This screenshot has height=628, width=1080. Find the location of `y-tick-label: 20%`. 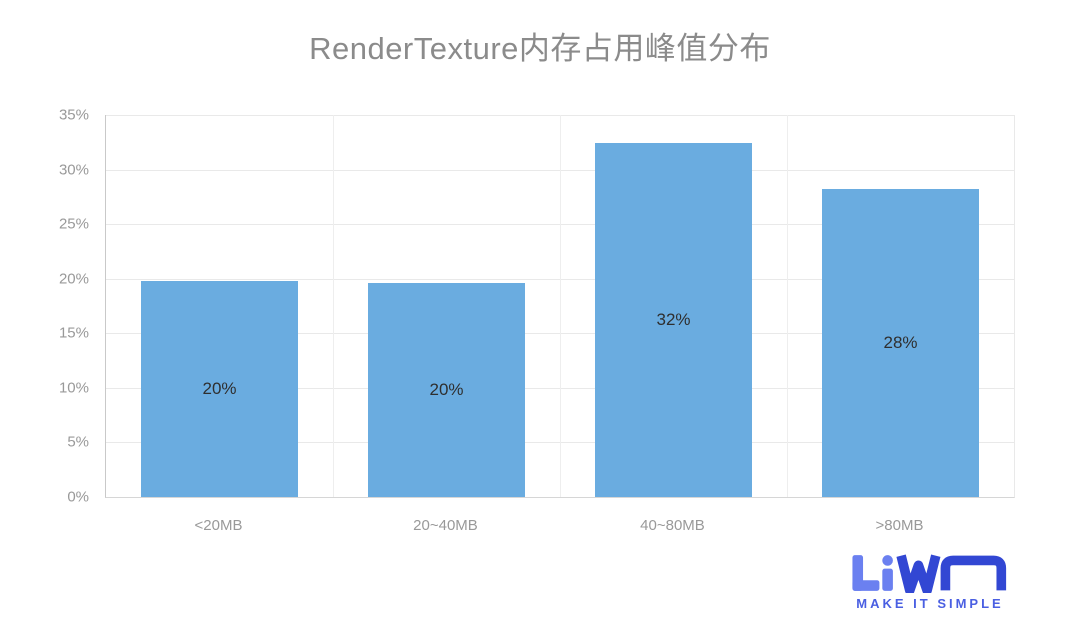

y-tick-label: 20% is located at coordinates (73, 279).